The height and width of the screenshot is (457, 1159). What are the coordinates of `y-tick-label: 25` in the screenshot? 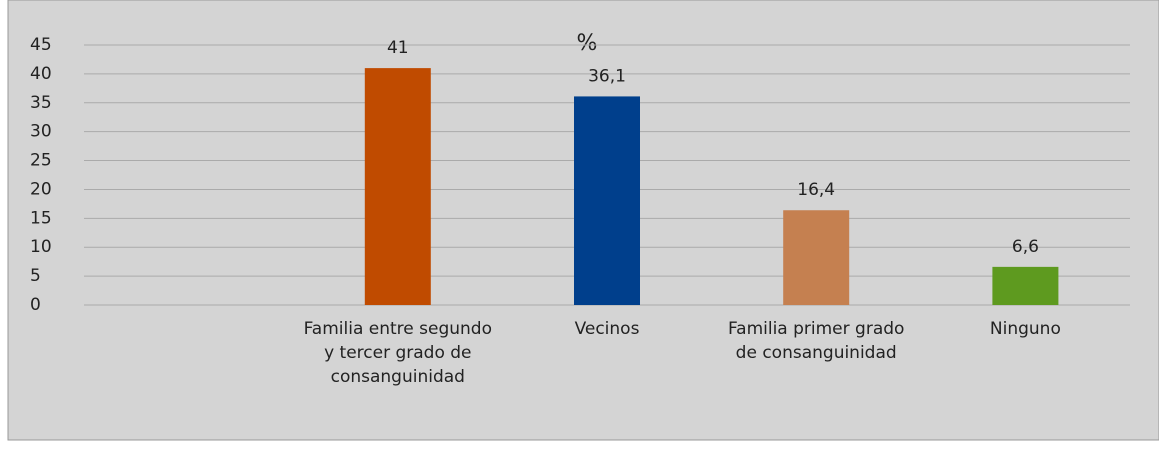 It's located at (41, 161).